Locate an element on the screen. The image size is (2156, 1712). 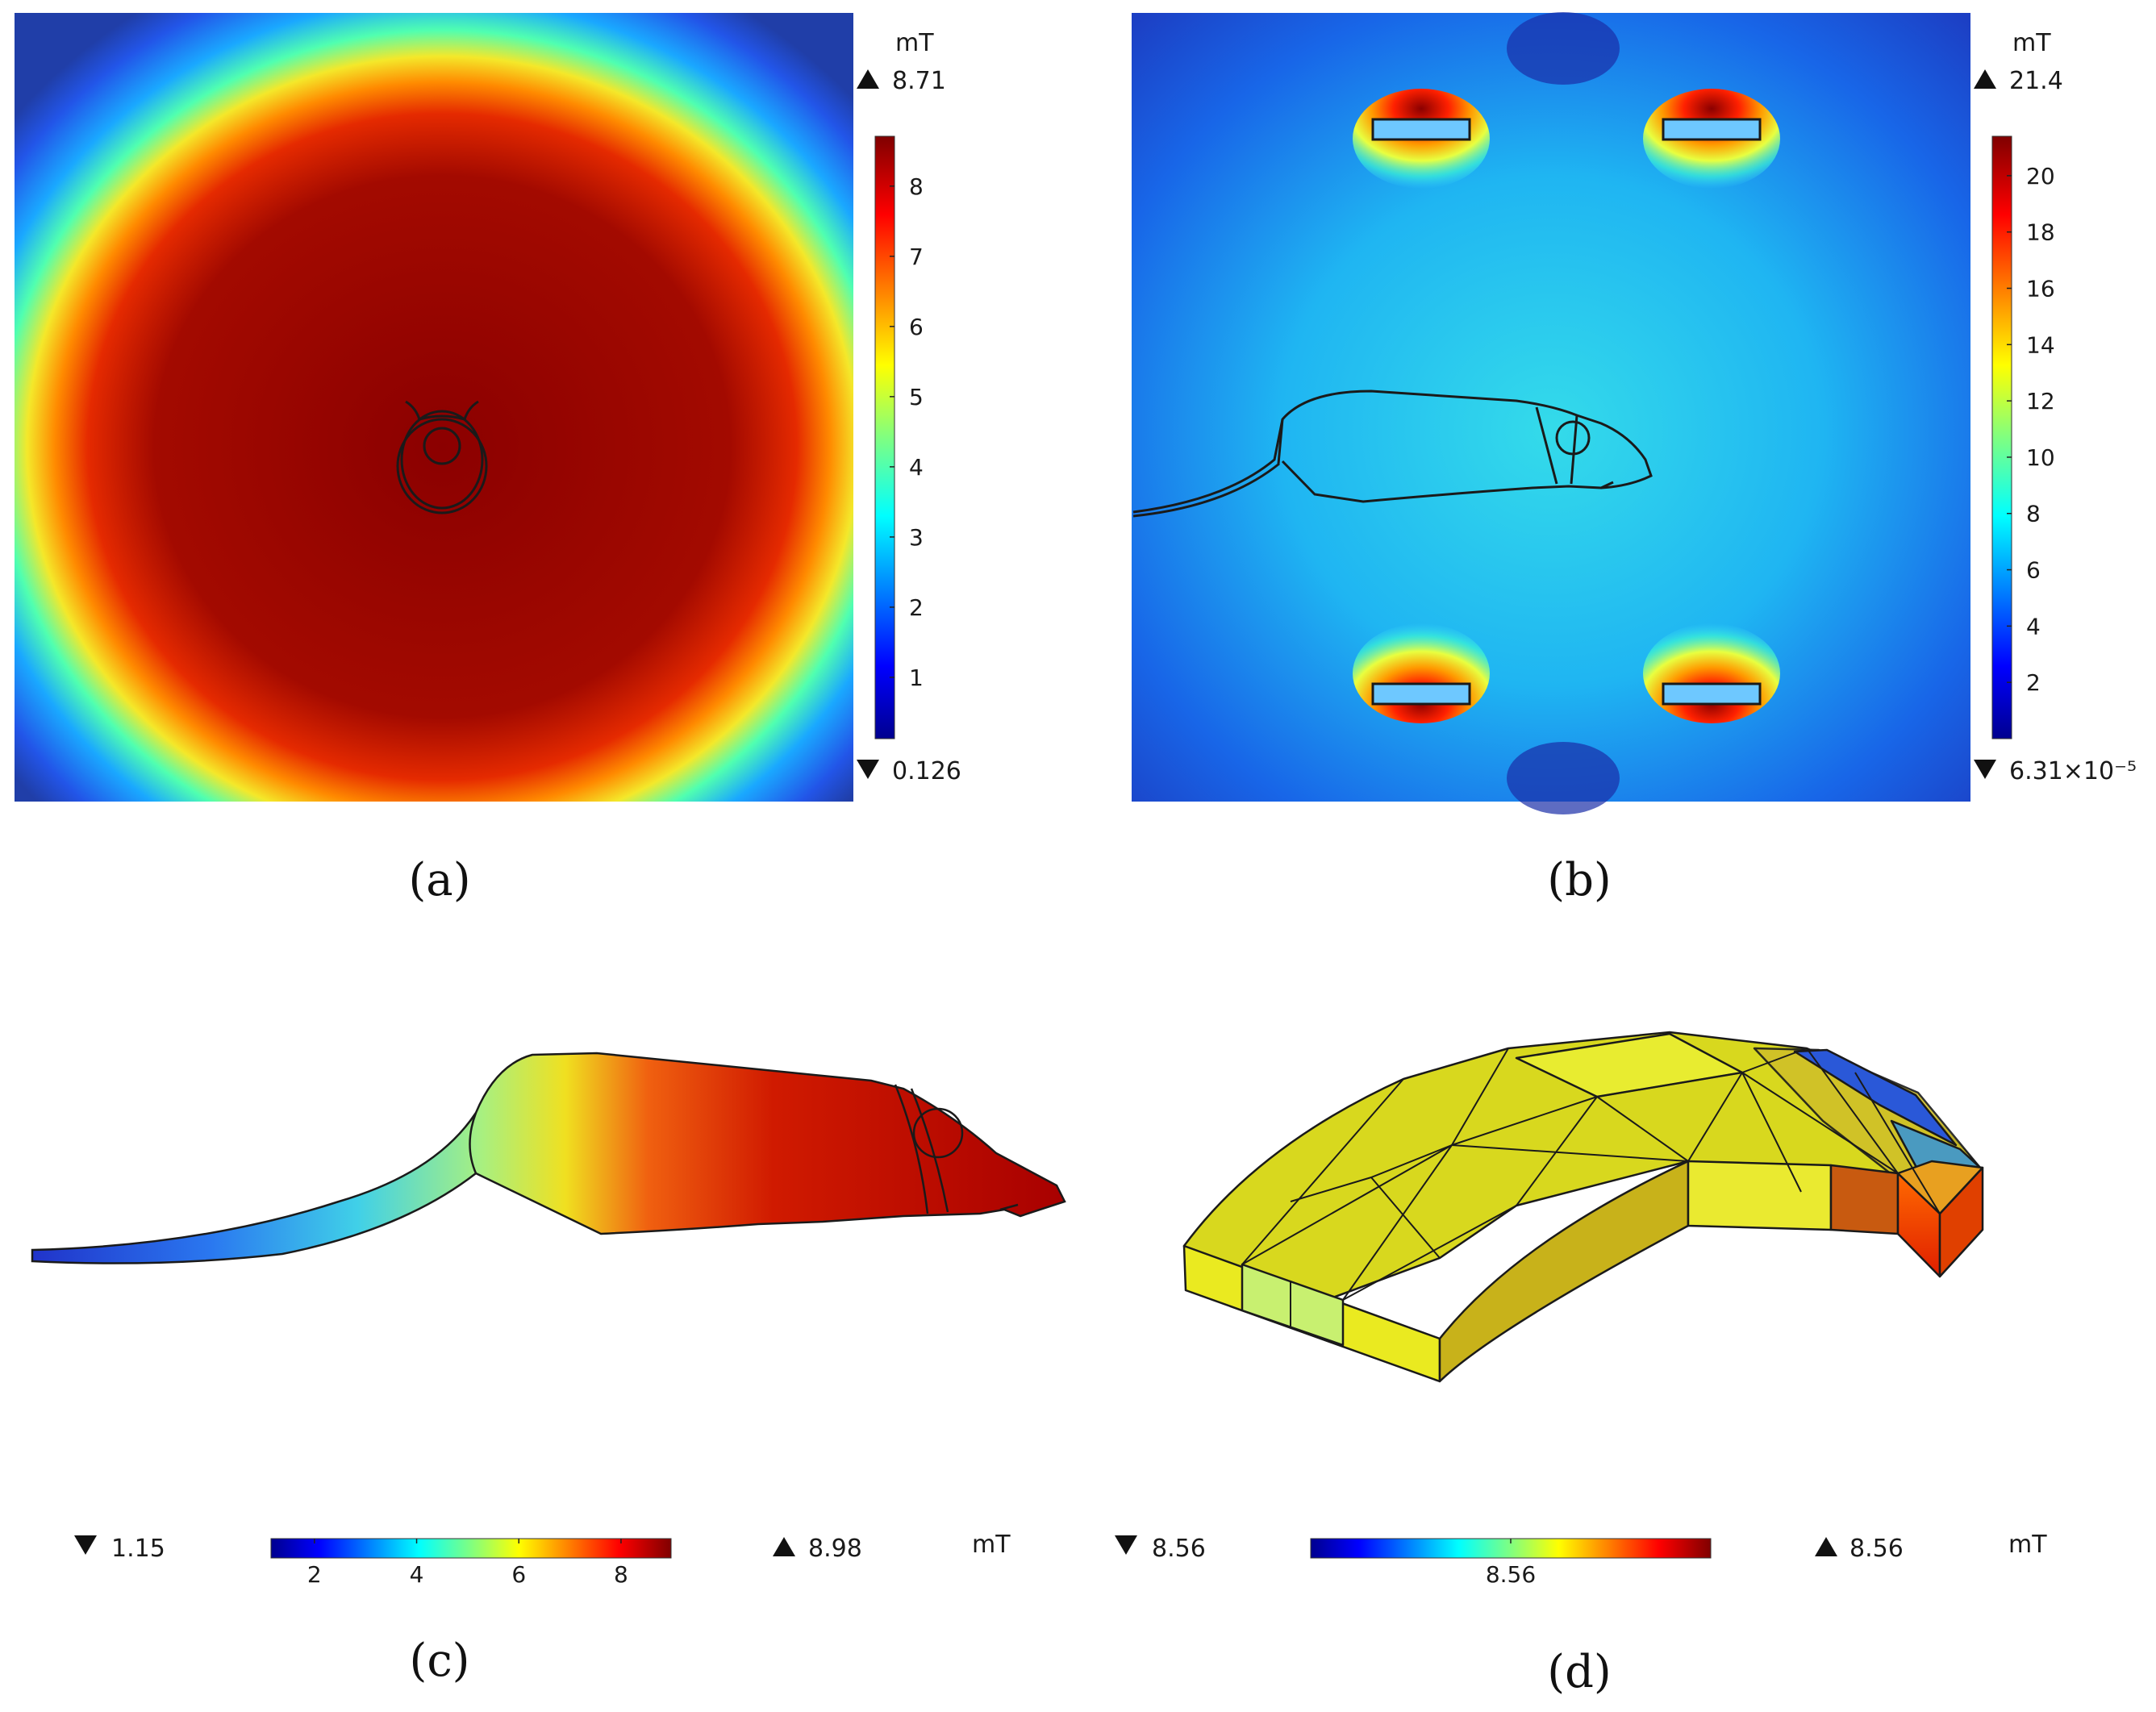
colorbar-tick-label: 18 is located at coordinates (2040, 232).